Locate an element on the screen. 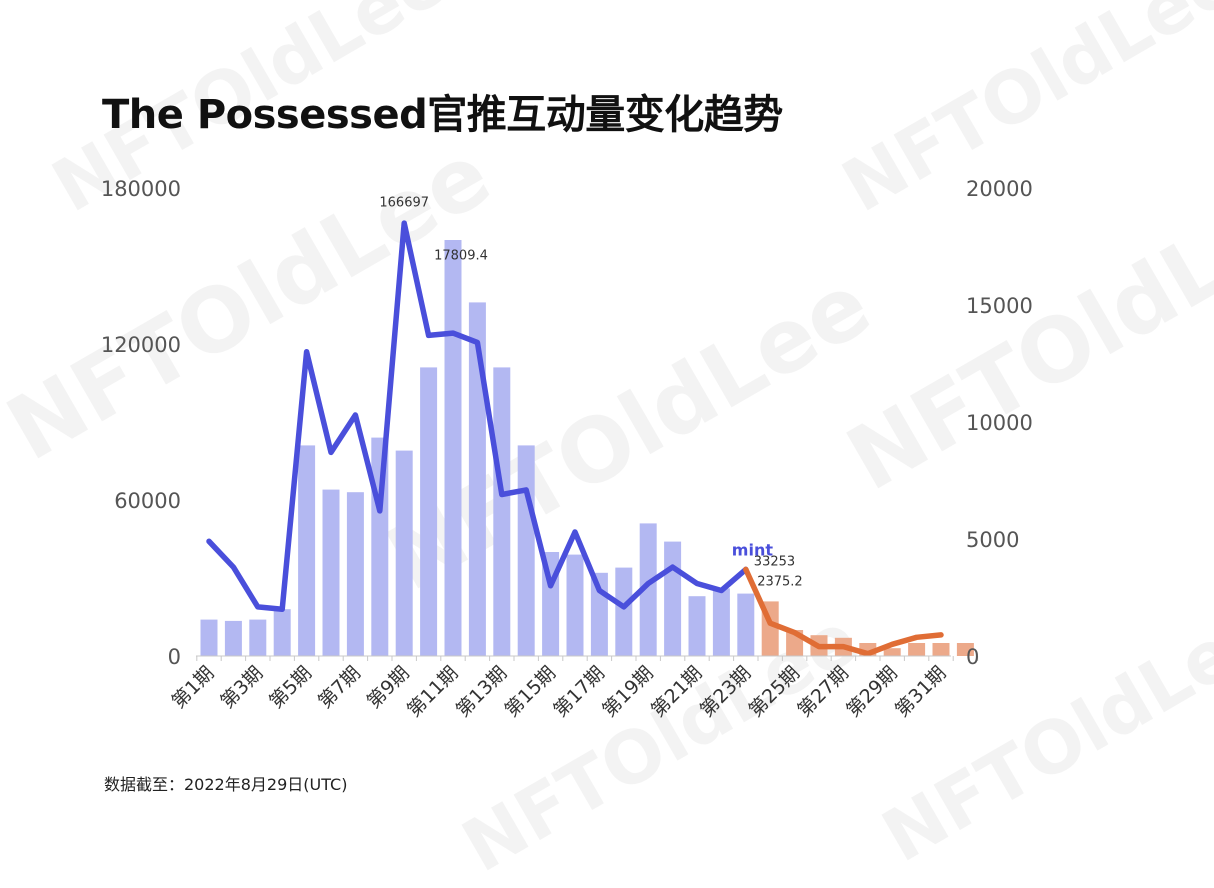 The width and height of the screenshot is (1214, 888). right-axis-tick-label: 15000 is located at coordinates (999, 306).